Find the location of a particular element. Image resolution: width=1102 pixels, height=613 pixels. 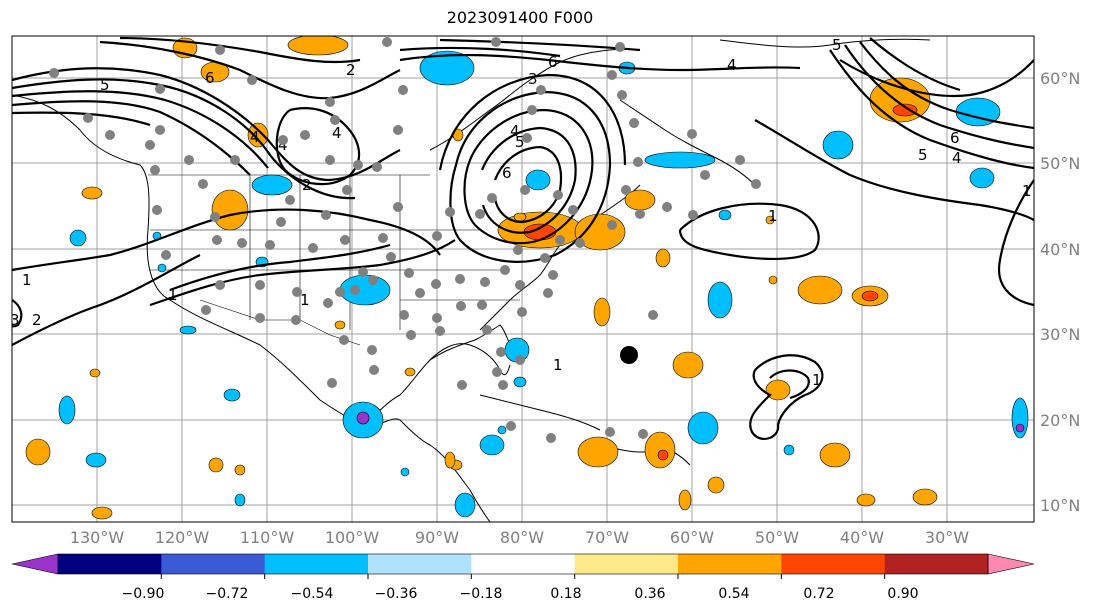

colorbar-tick: −0.18 is located at coordinates (481, 594).